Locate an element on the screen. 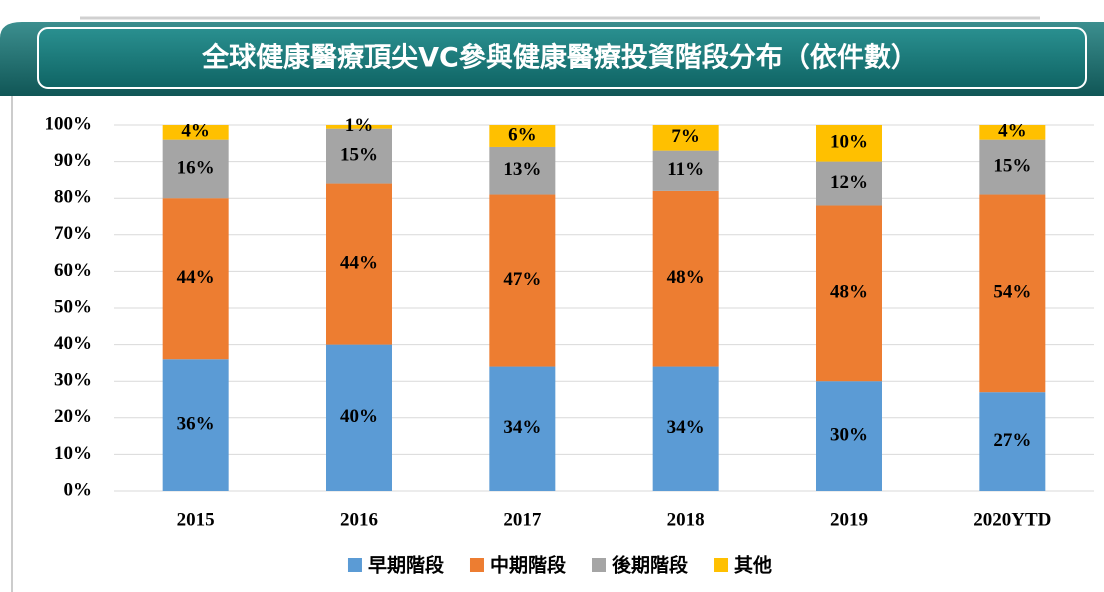 The image size is (1104, 592). data-label: 1% is located at coordinates (359, 125).